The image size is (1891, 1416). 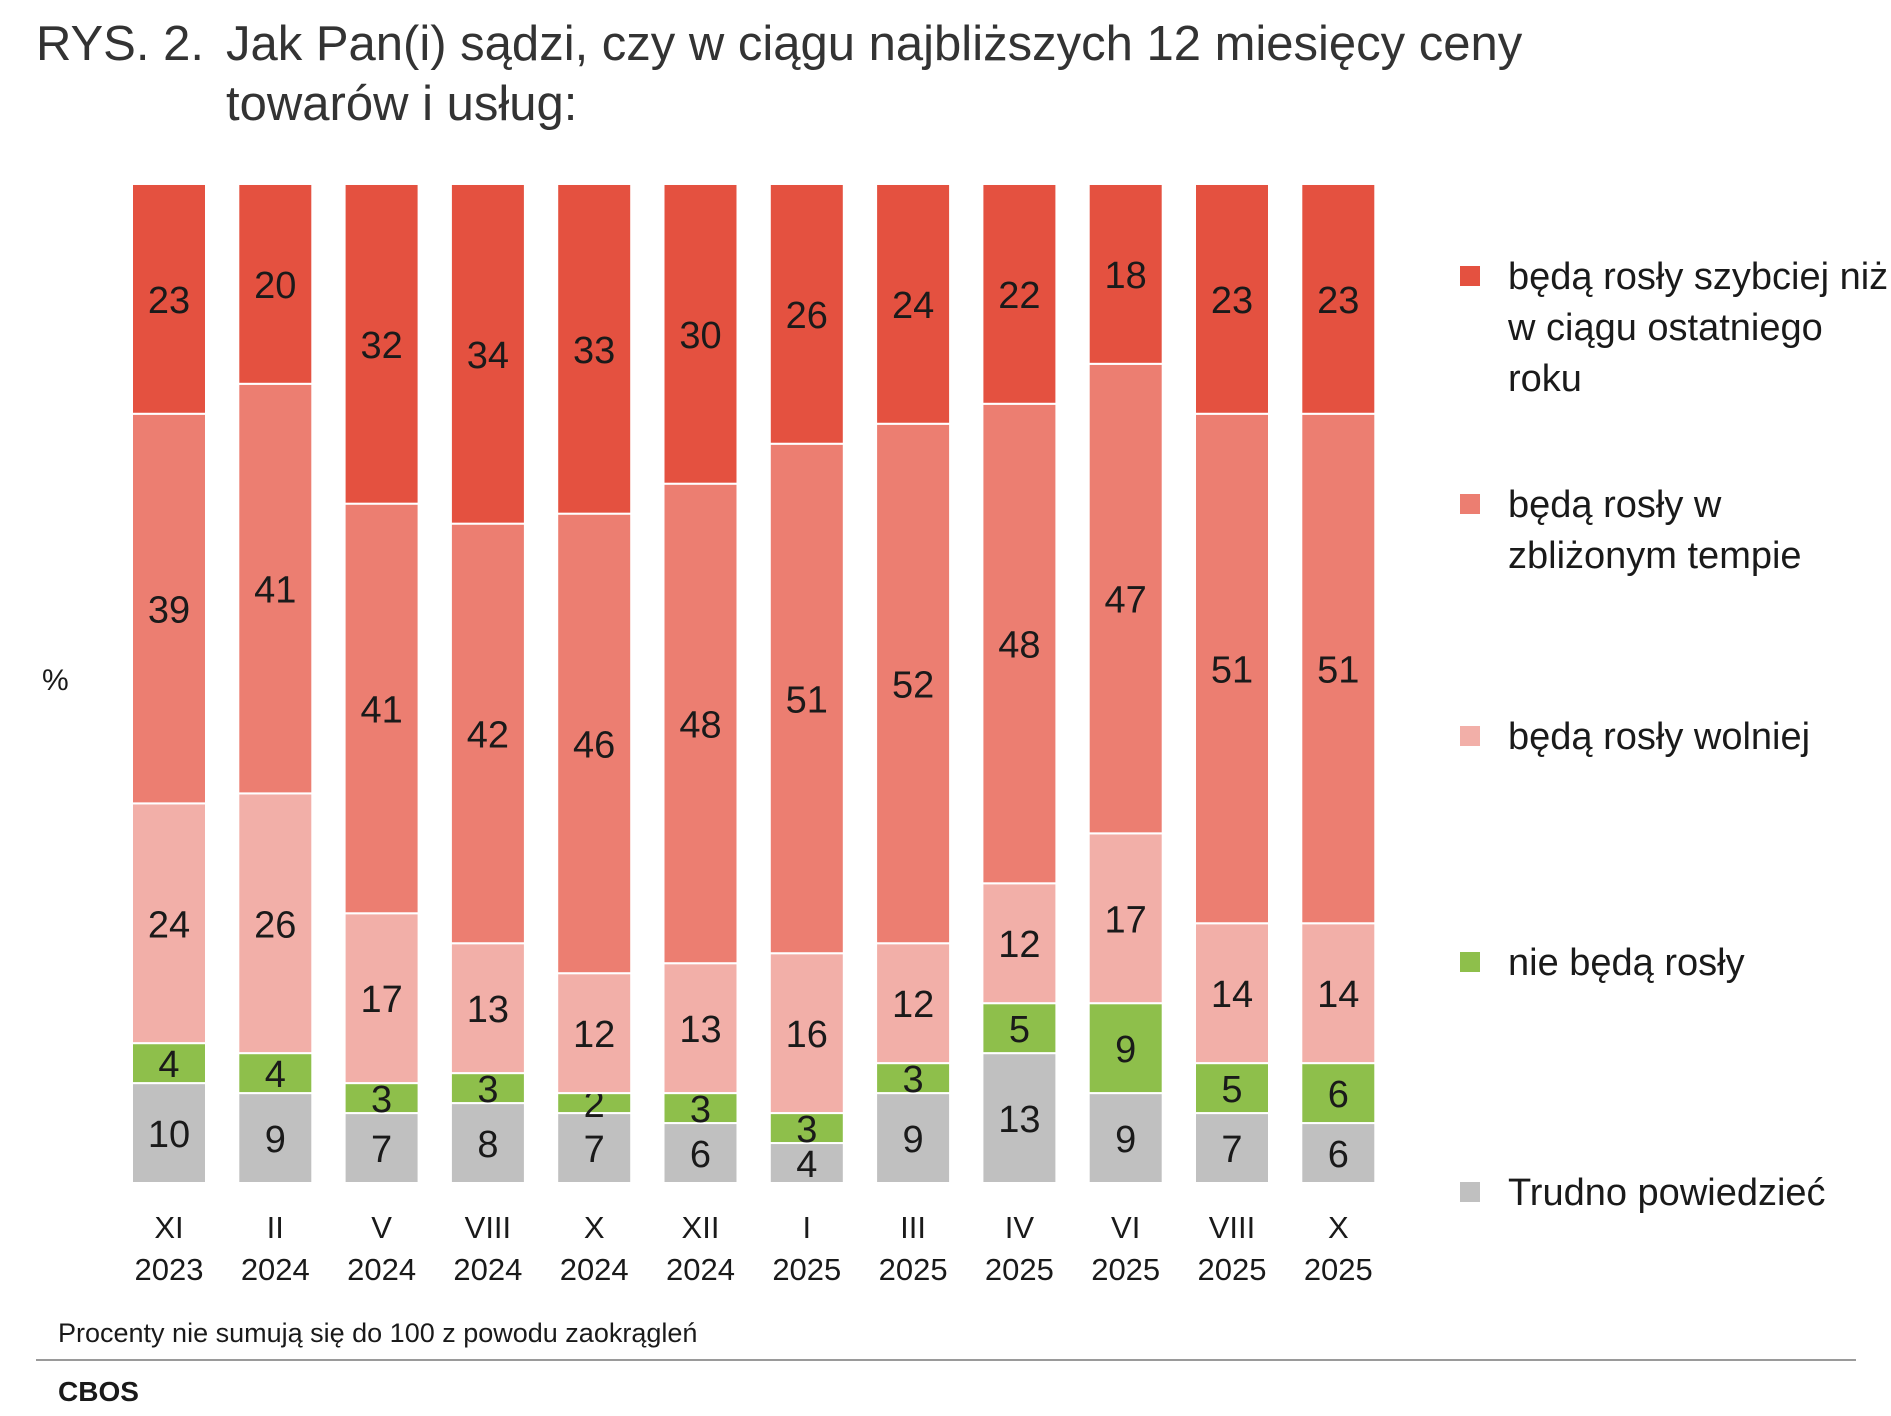 I want to click on data-label: 8, so click(x=487, y=1145).